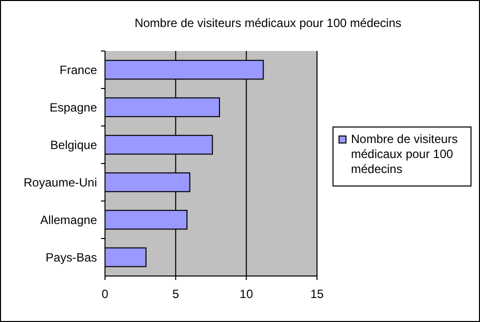 The image size is (480, 322). What do you see at coordinates (74, 107) in the screenshot?
I see `y-tick-label: Espagne` at bounding box center [74, 107].